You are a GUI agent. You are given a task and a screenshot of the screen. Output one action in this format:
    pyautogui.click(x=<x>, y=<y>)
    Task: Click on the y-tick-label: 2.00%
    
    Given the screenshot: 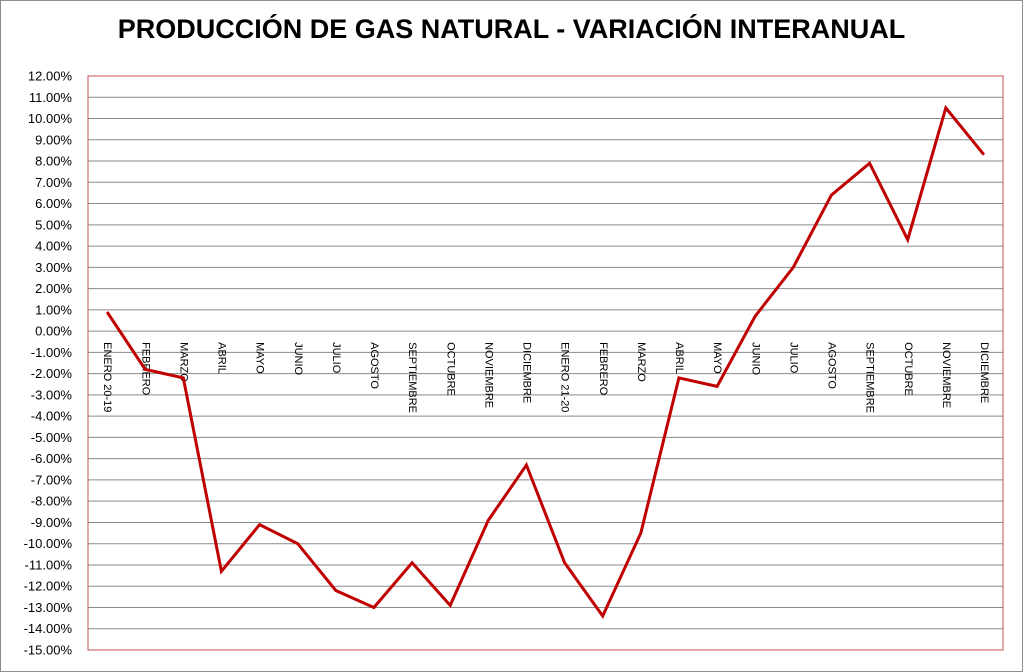 What is the action you would take?
    pyautogui.click(x=53, y=288)
    